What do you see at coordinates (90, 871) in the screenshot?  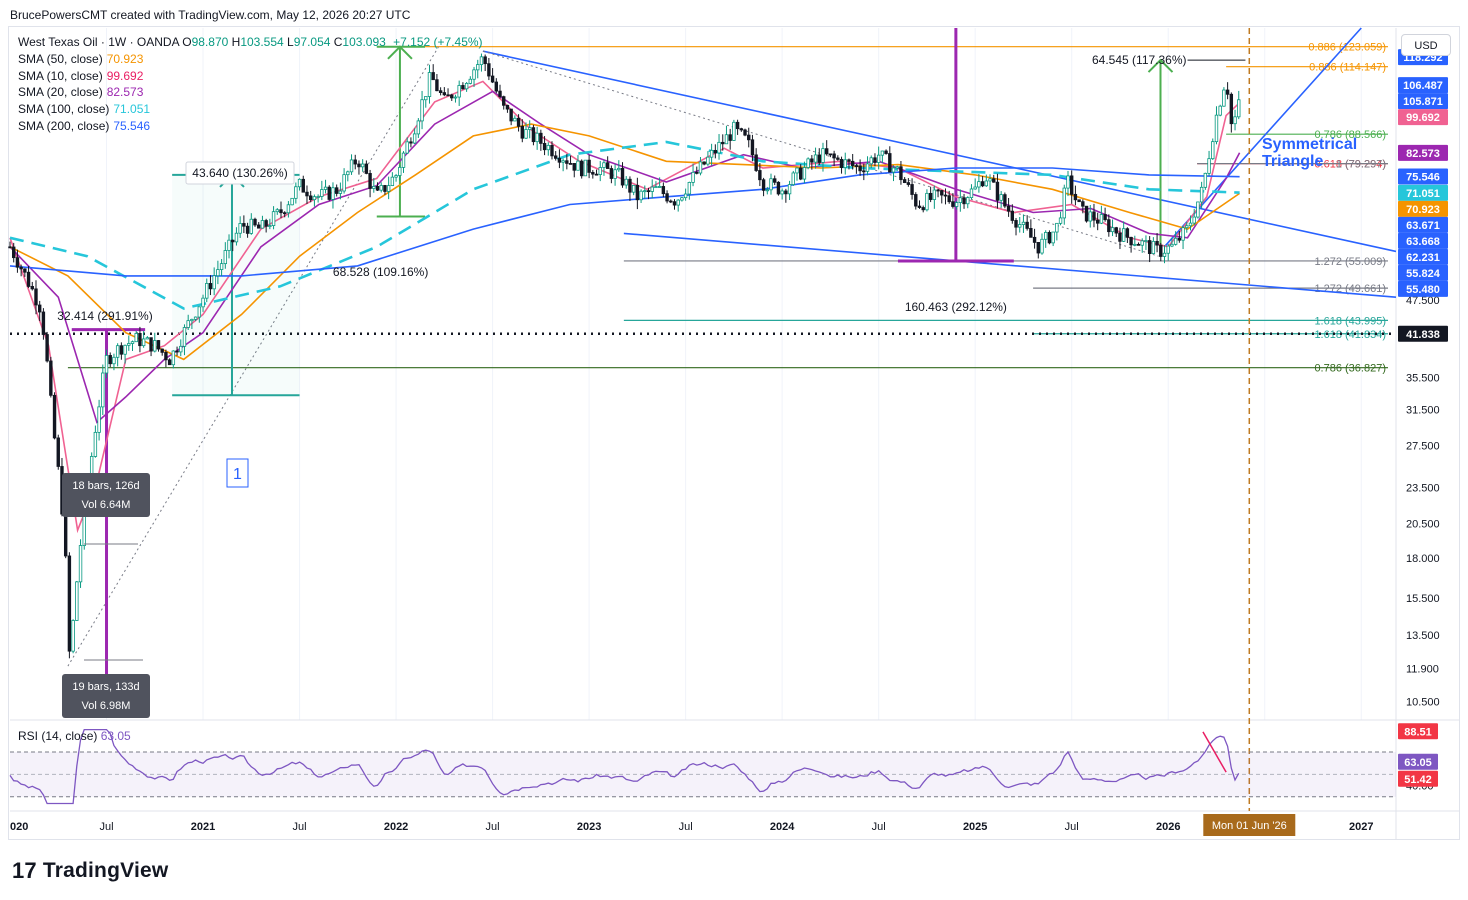 I see `tradingview-logo: 17 TradingView` at bounding box center [90, 871].